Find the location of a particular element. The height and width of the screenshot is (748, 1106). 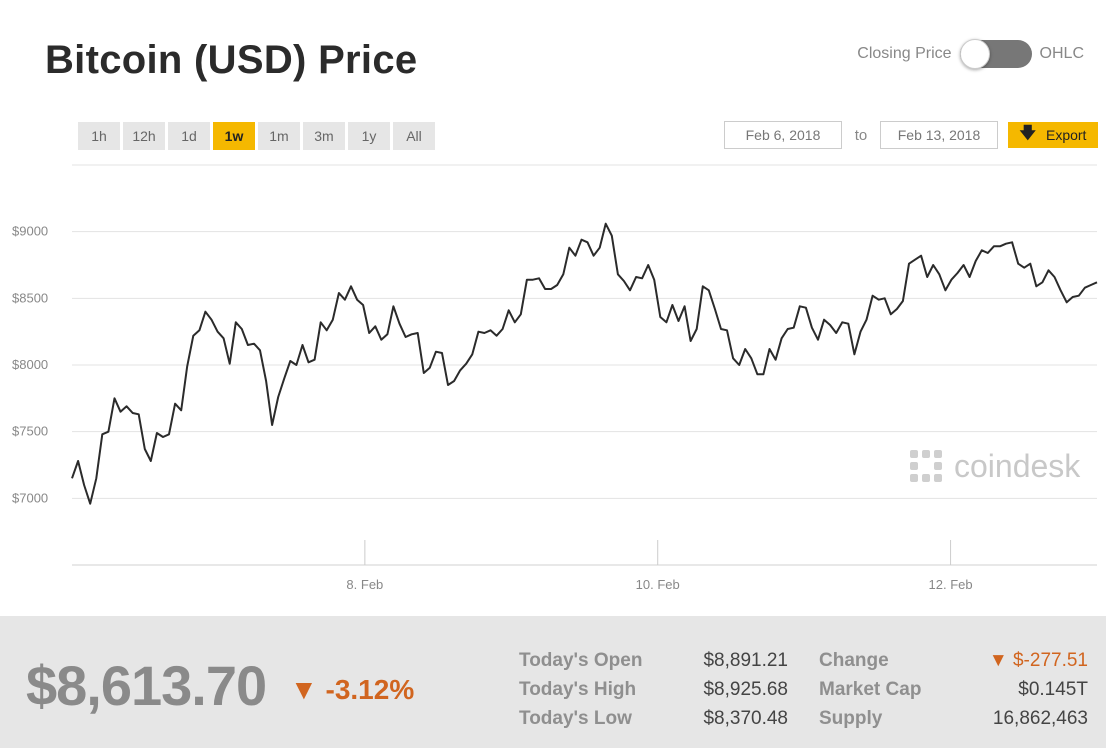

price-change-percent: ▼ -3.12% is located at coordinates (352, 689).